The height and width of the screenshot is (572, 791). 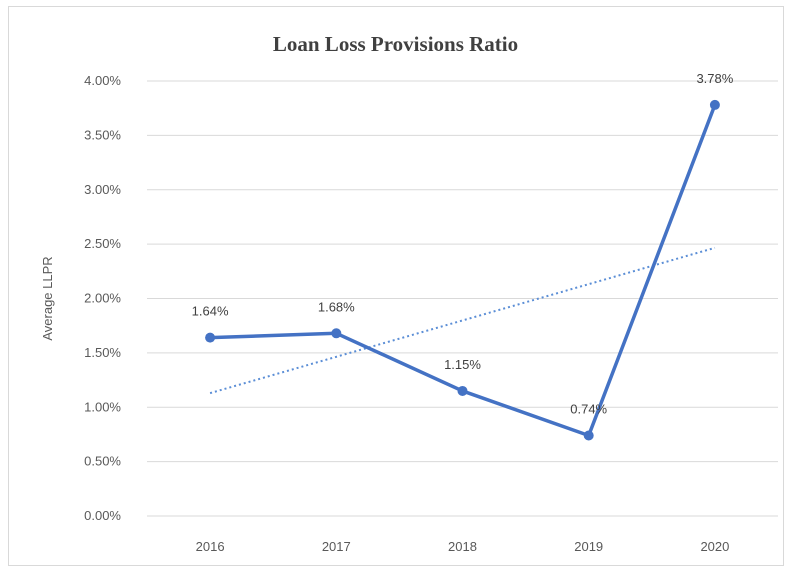 What do you see at coordinates (395, 44) in the screenshot?
I see `chart-title: Loan Loss Provisions Ratio` at bounding box center [395, 44].